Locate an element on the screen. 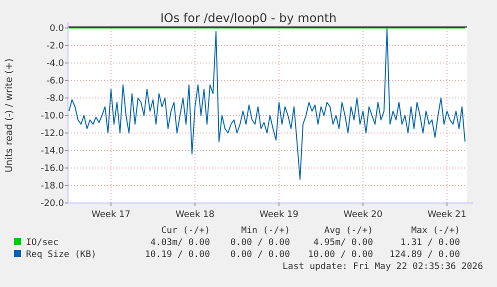  text: 124.89 / 0.00 is located at coordinates (425, 255).